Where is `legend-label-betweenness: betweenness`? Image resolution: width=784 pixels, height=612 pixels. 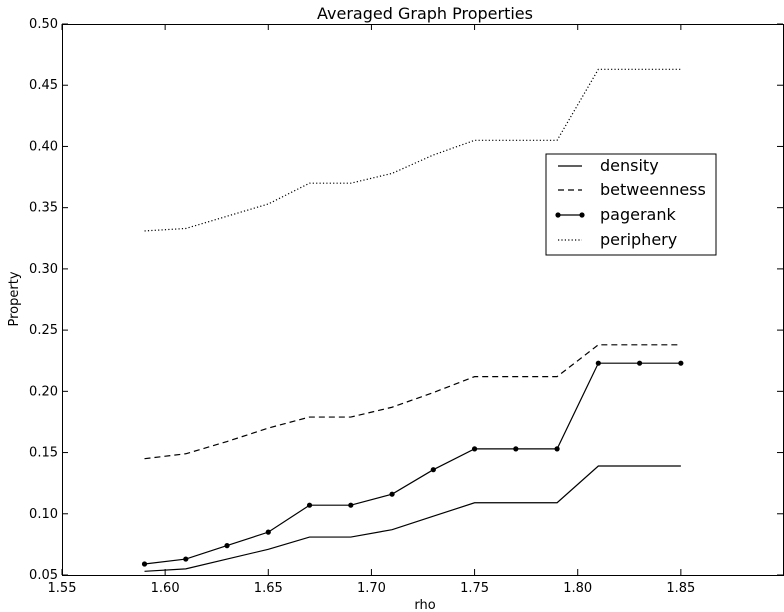 legend-label-betweenness: betweenness is located at coordinates (653, 189).